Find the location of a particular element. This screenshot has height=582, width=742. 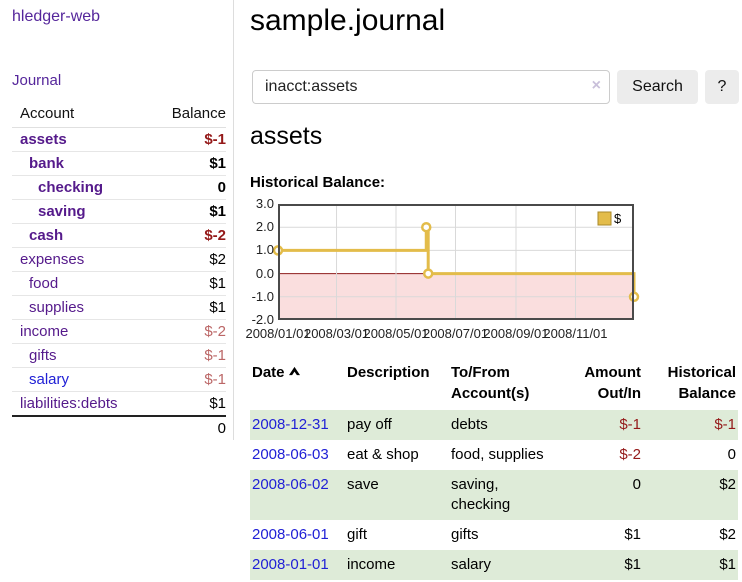

register-row: 2008-01-01 income salary $1 $1 is located at coordinates (494, 565).